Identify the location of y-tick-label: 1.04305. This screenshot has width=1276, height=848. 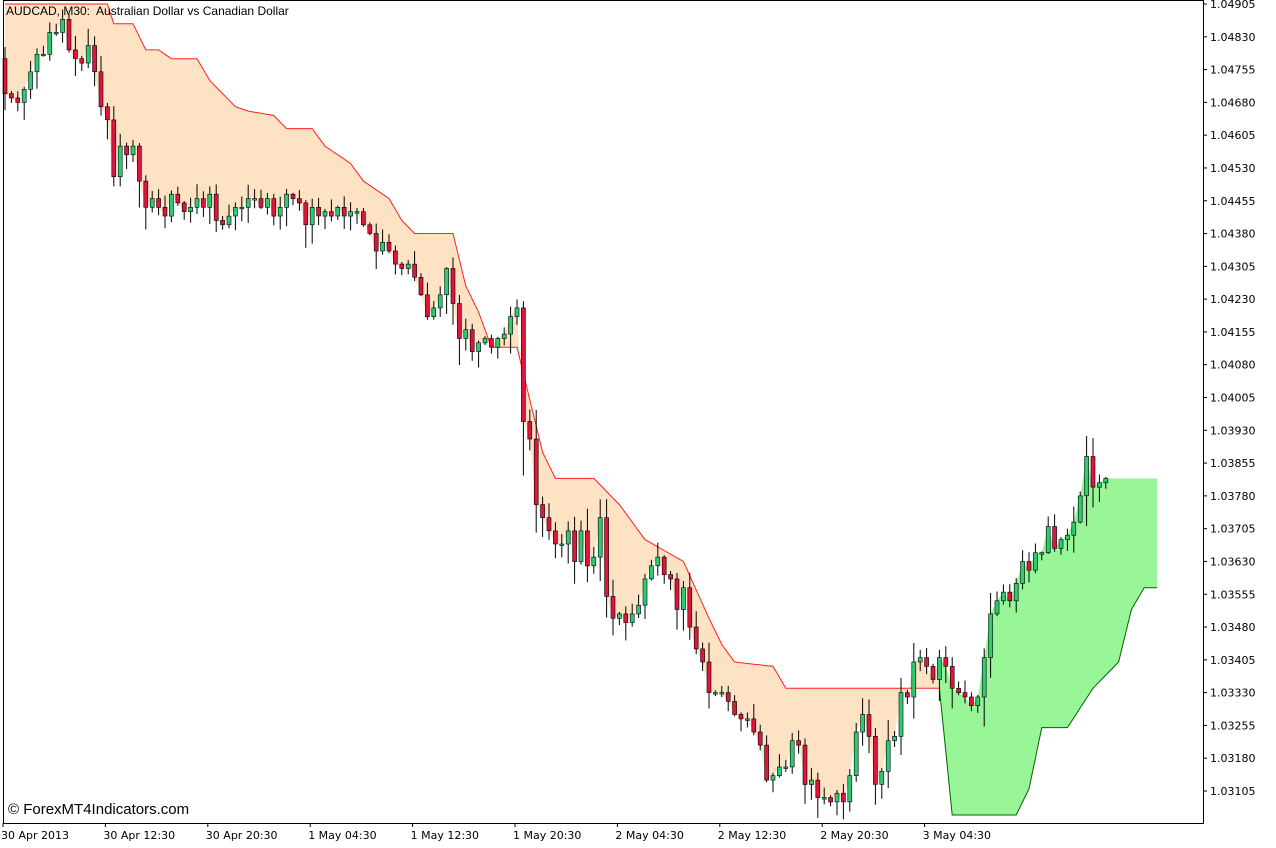
(1233, 266).